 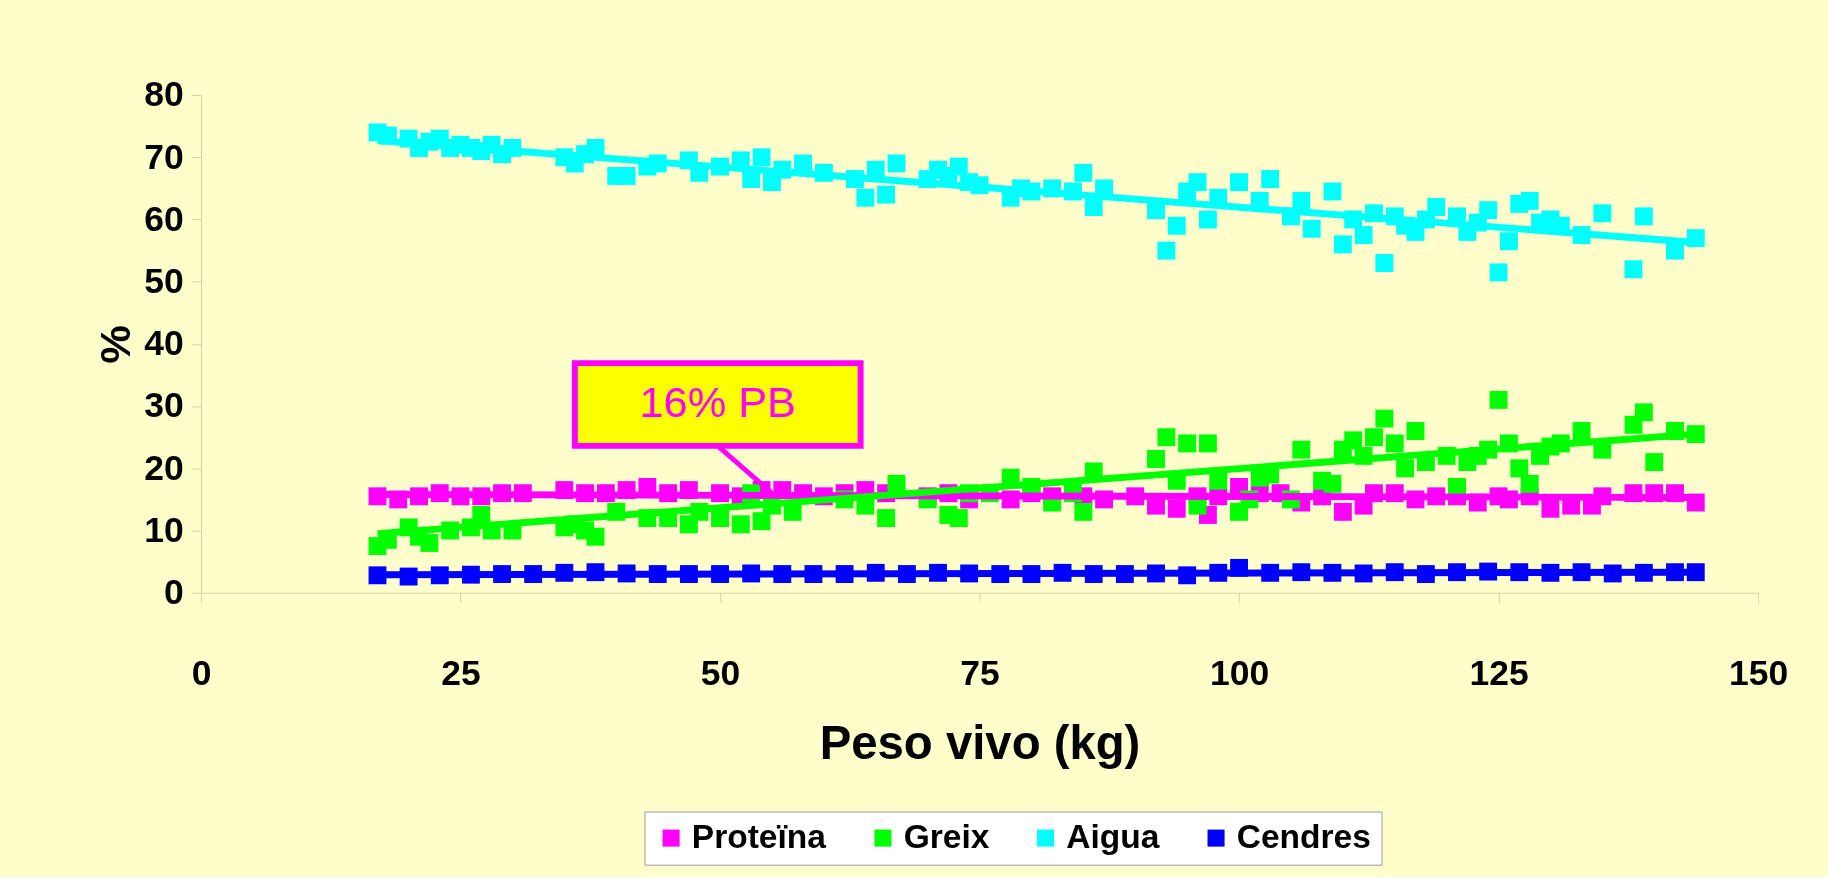 I want to click on x-tick-label: 0, so click(x=201, y=672).